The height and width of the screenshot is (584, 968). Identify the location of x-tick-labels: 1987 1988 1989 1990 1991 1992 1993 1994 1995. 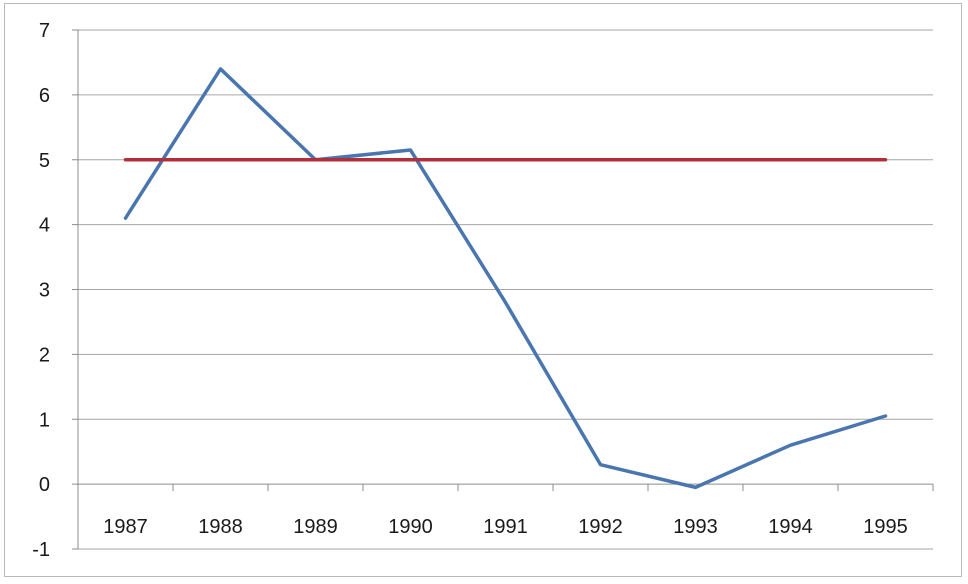
(505, 527).